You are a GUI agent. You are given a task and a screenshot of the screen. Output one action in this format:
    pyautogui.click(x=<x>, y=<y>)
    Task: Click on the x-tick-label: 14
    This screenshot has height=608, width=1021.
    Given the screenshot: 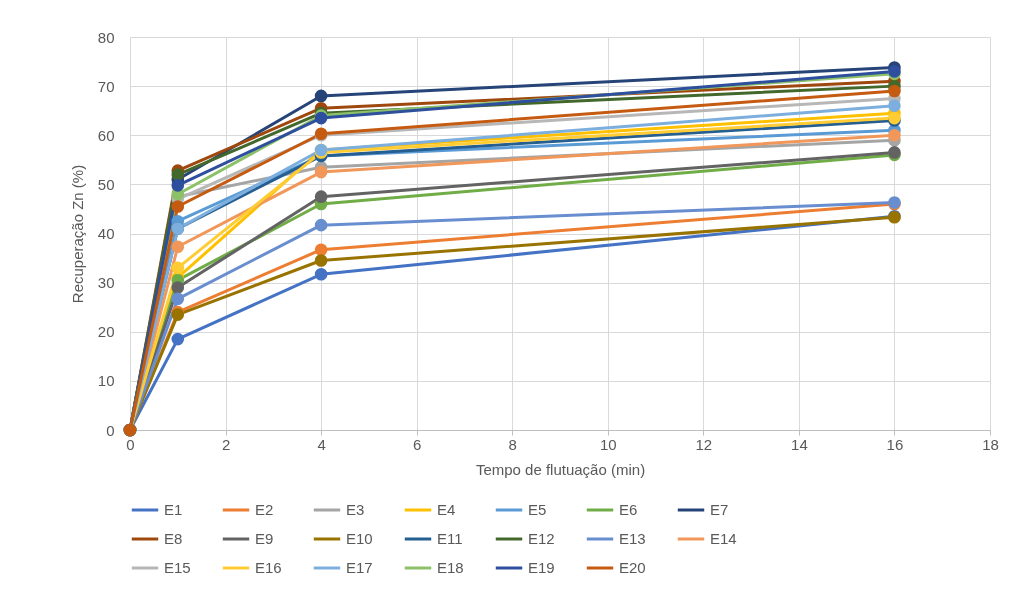 What is the action you would take?
    pyautogui.click(x=799, y=444)
    